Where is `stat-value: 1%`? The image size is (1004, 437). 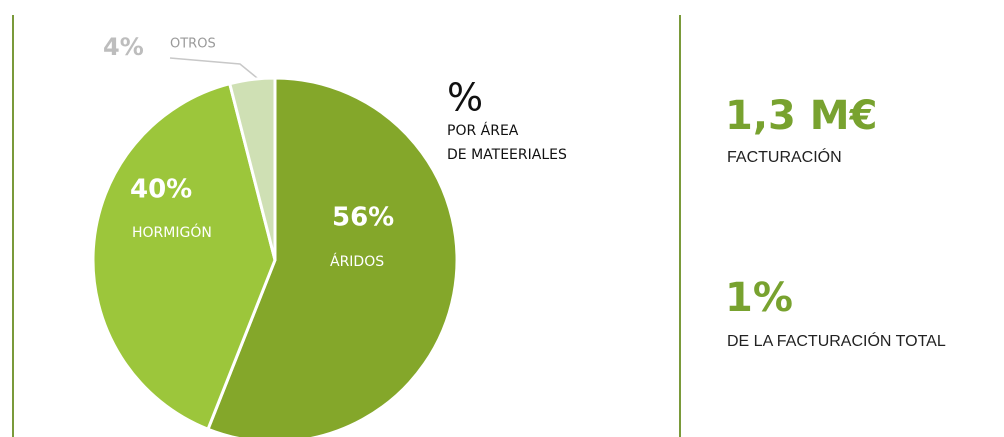 stat-value: 1% is located at coordinates (759, 298).